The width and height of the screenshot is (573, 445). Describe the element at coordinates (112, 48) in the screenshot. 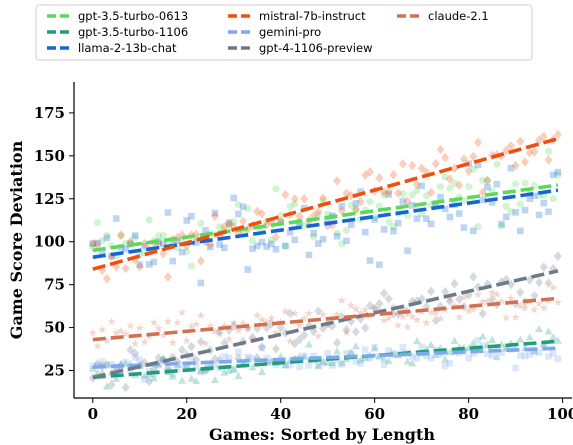

I see `legend-item: llama-2-13b-chat` at that location.